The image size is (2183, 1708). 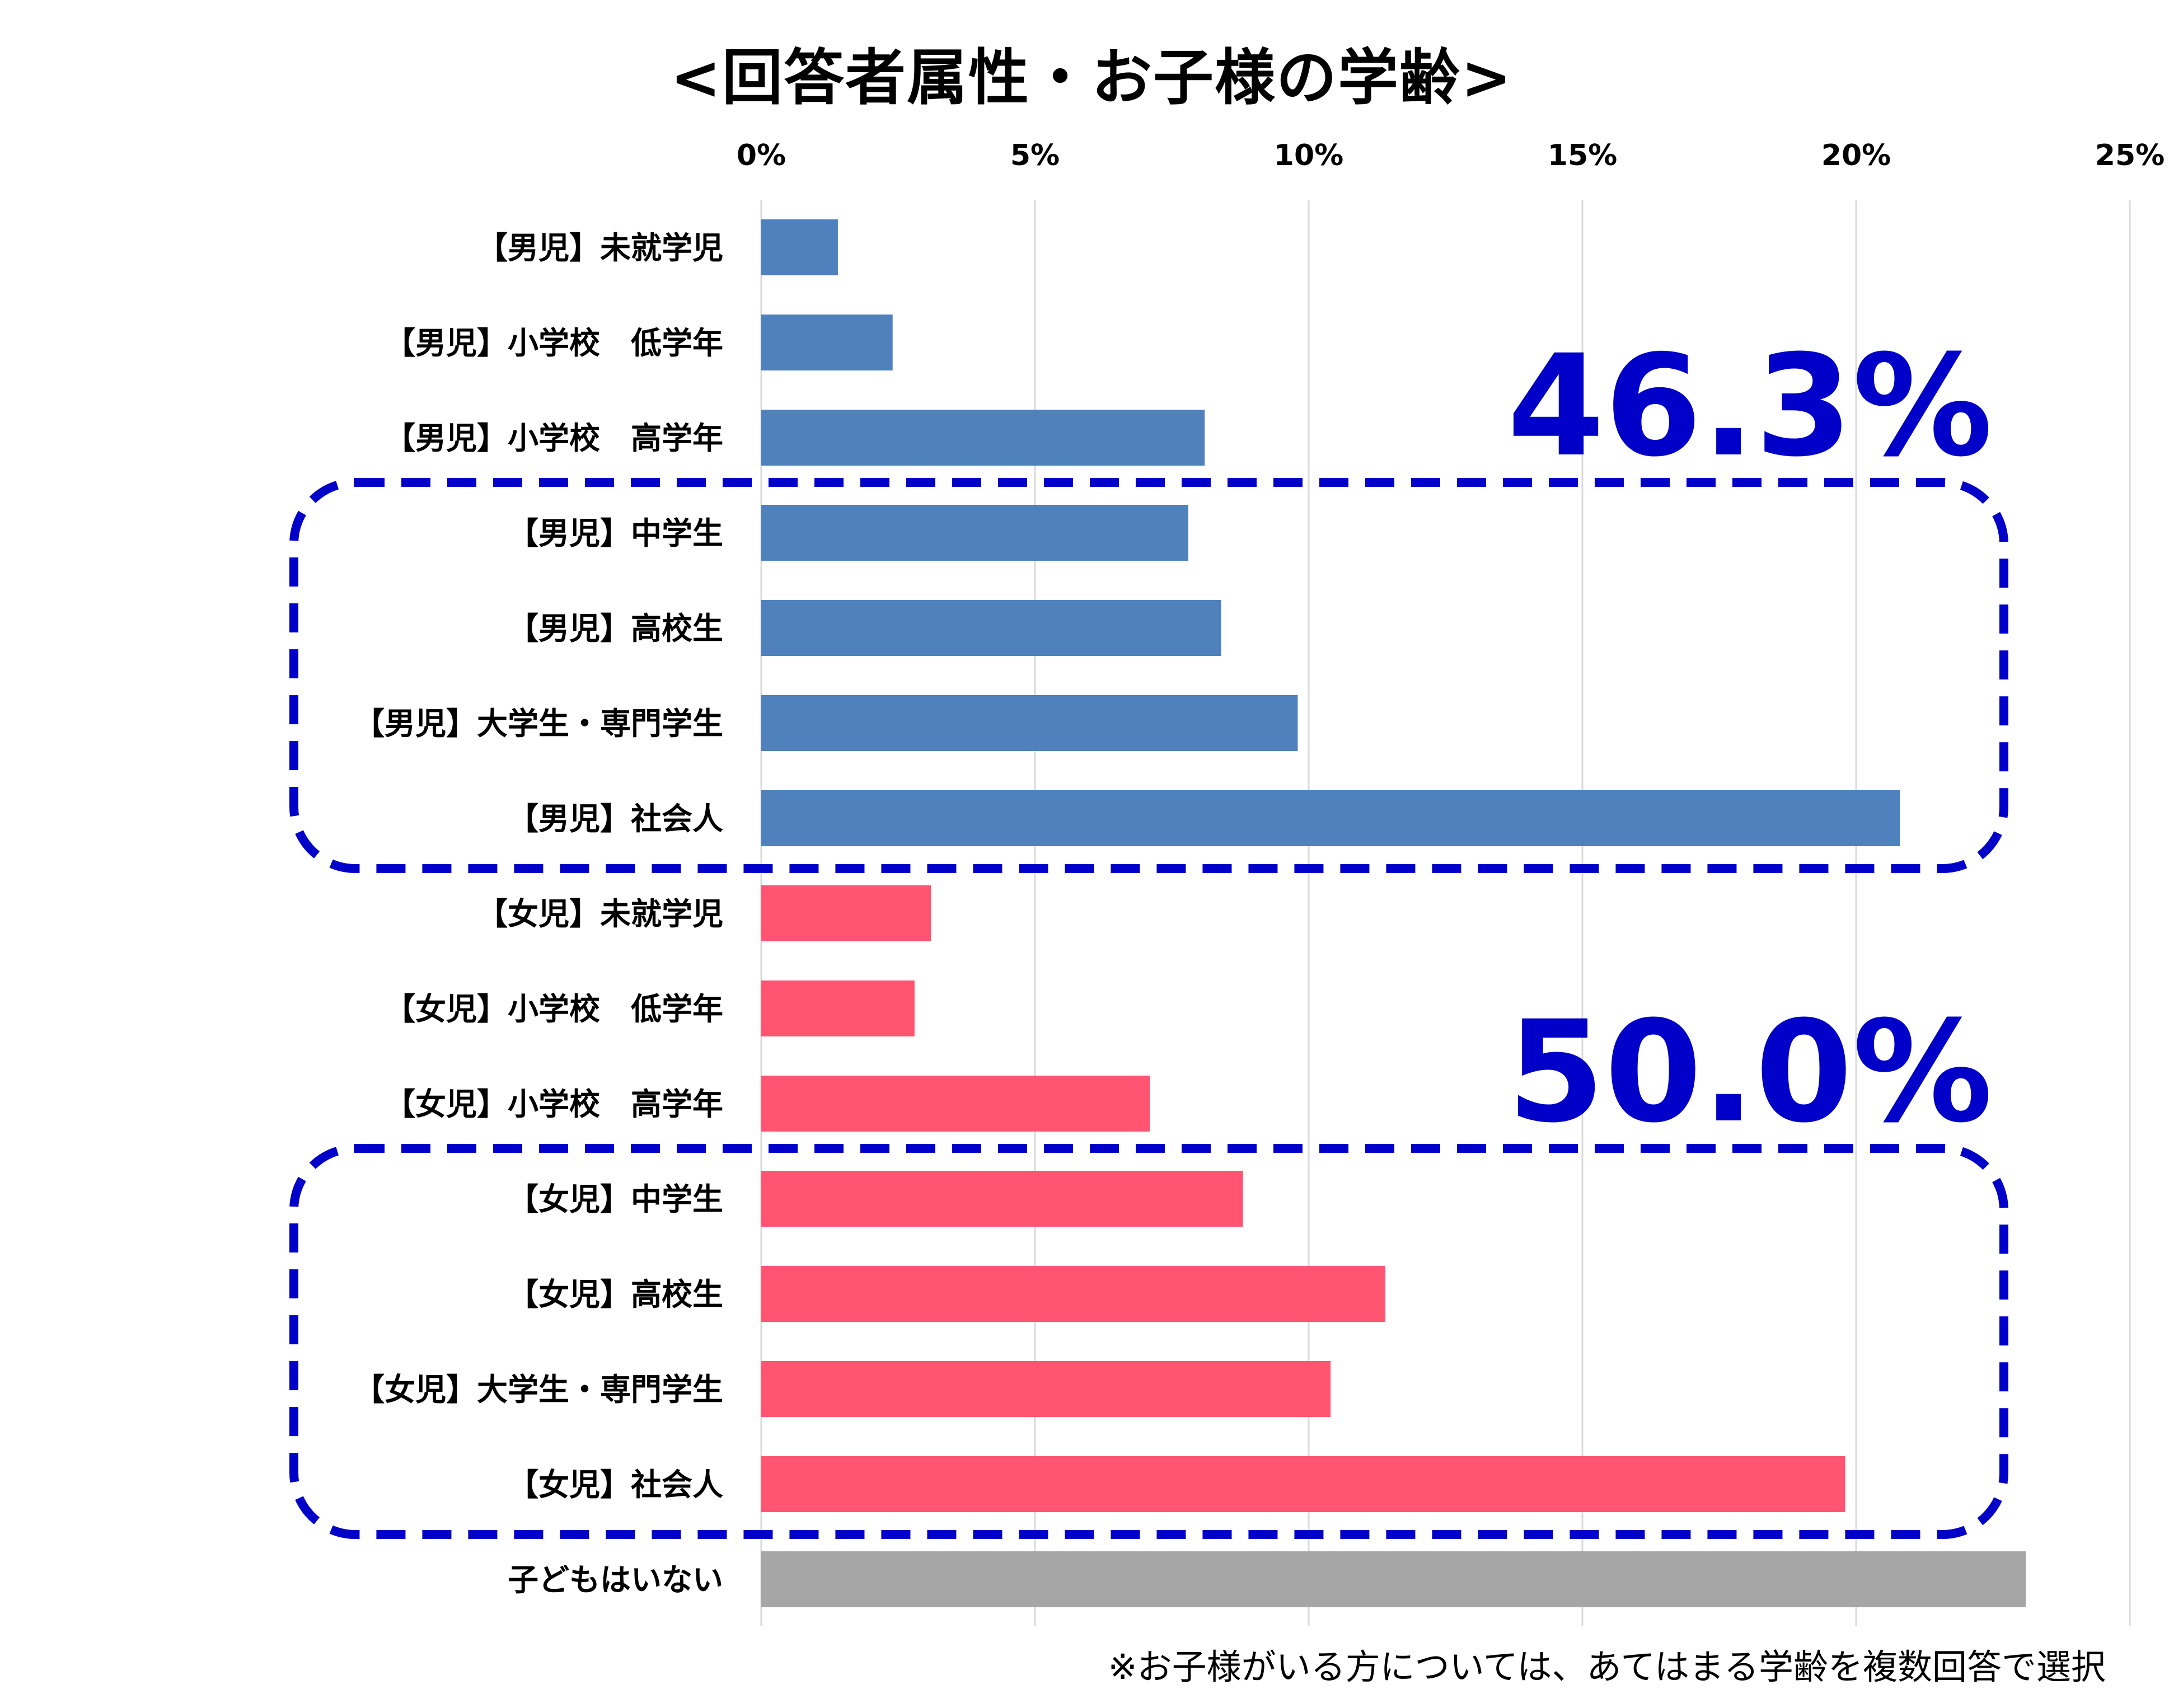 What do you see at coordinates (615, 533) in the screenshot?
I see `category-label: 【男児】中学生` at bounding box center [615, 533].